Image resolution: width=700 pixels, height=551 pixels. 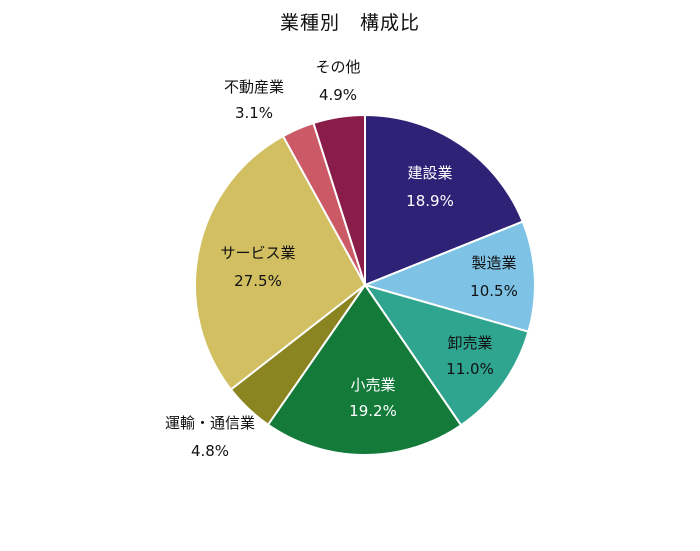 What do you see at coordinates (210, 423) in the screenshot?
I see `slice-category-label: 運輸・通信業` at bounding box center [210, 423].